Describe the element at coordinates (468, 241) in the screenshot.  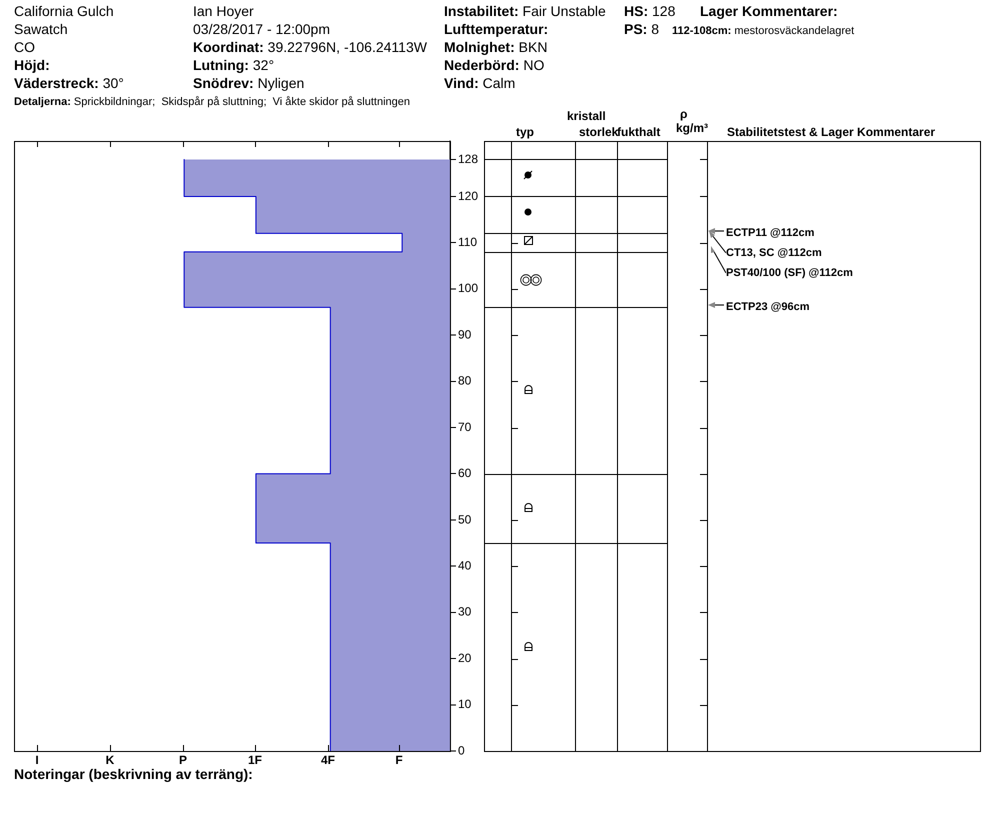
I see `y-tick-label: 110` at that location.